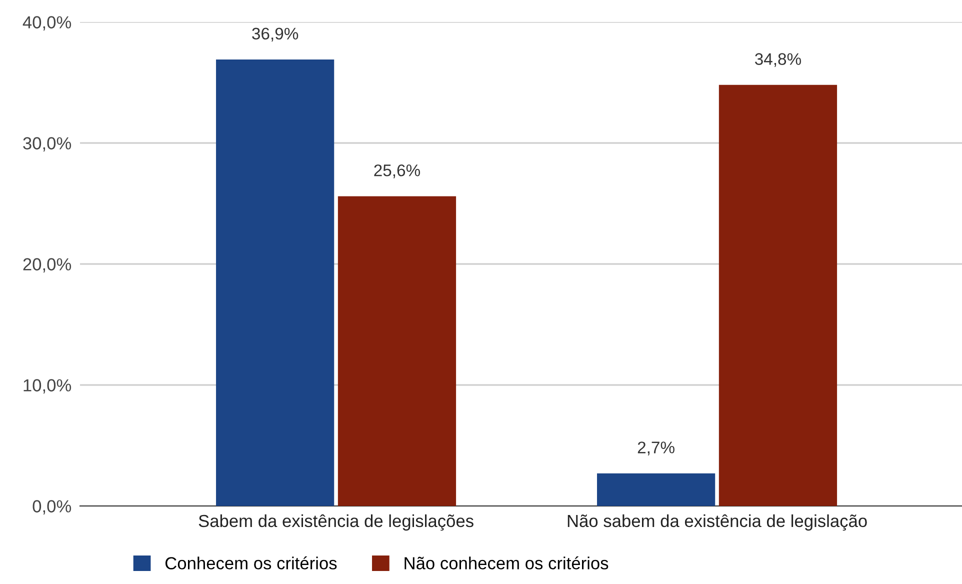 This screenshot has height=584, width=962. Describe the element at coordinates (47, 144) in the screenshot. I see `y-tick-label: 30,0%` at that location.